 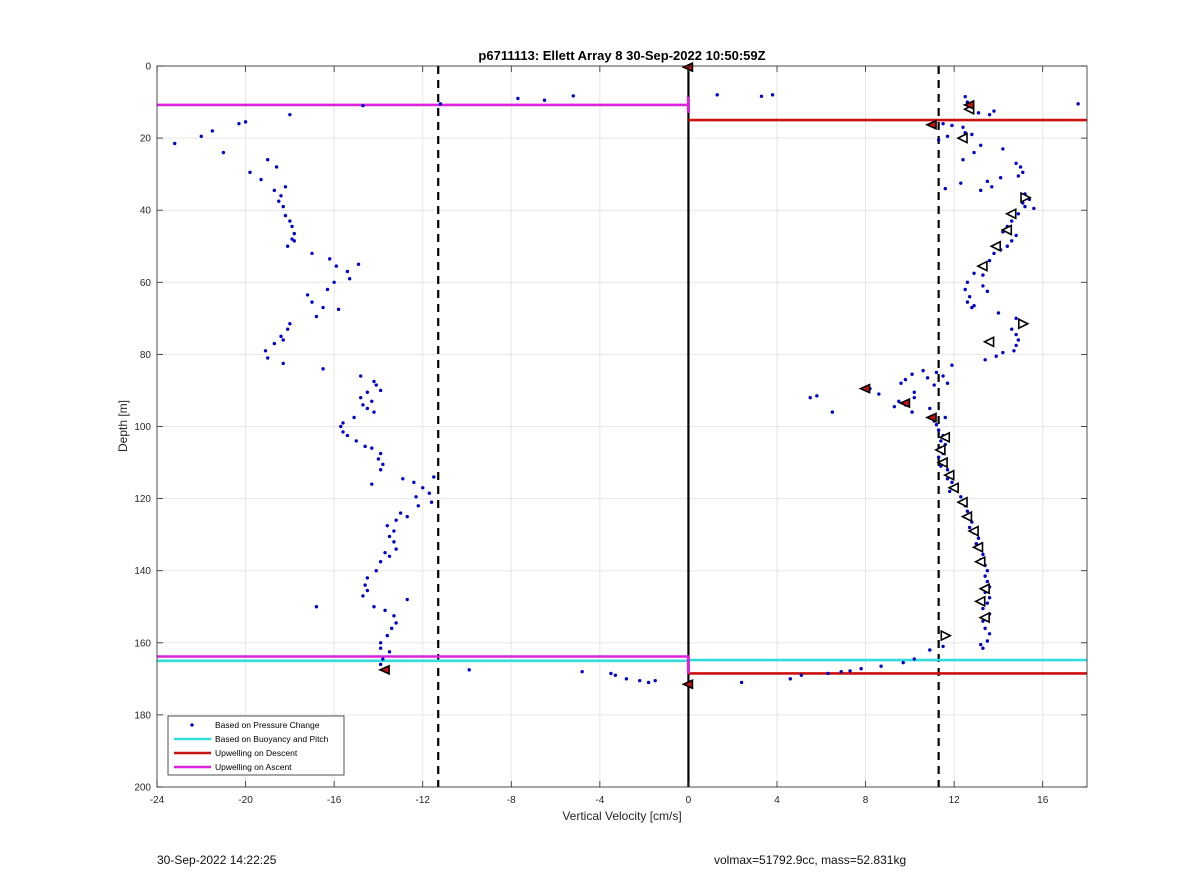 I want to click on legend-dot, so click(x=192, y=725).